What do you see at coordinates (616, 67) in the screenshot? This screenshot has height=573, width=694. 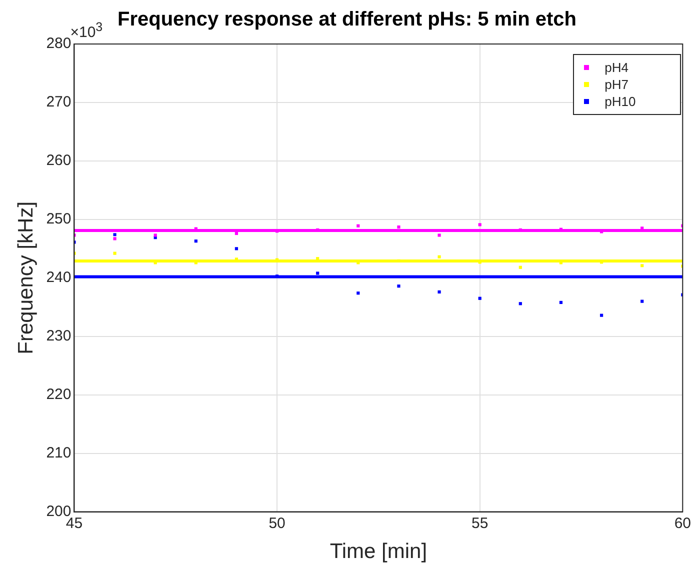 I see `legend-label: pH4` at bounding box center [616, 67].